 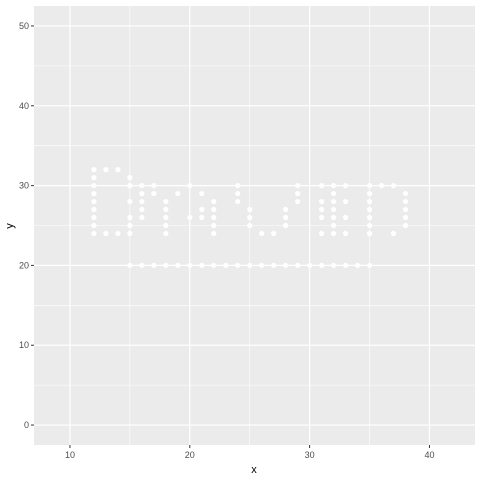 What do you see at coordinates (429, 455) in the screenshot?
I see `x-tick-label: 40` at bounding box center [429, 455].